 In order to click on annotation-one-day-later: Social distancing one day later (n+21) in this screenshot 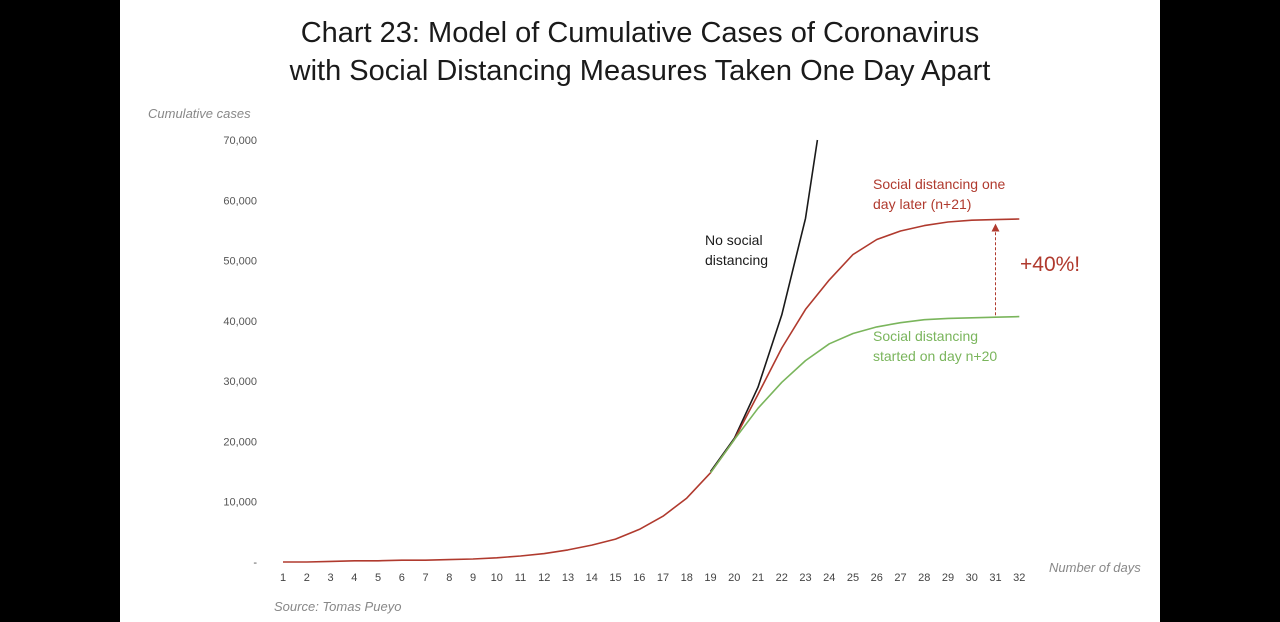, I will do `click(941, 194)`.